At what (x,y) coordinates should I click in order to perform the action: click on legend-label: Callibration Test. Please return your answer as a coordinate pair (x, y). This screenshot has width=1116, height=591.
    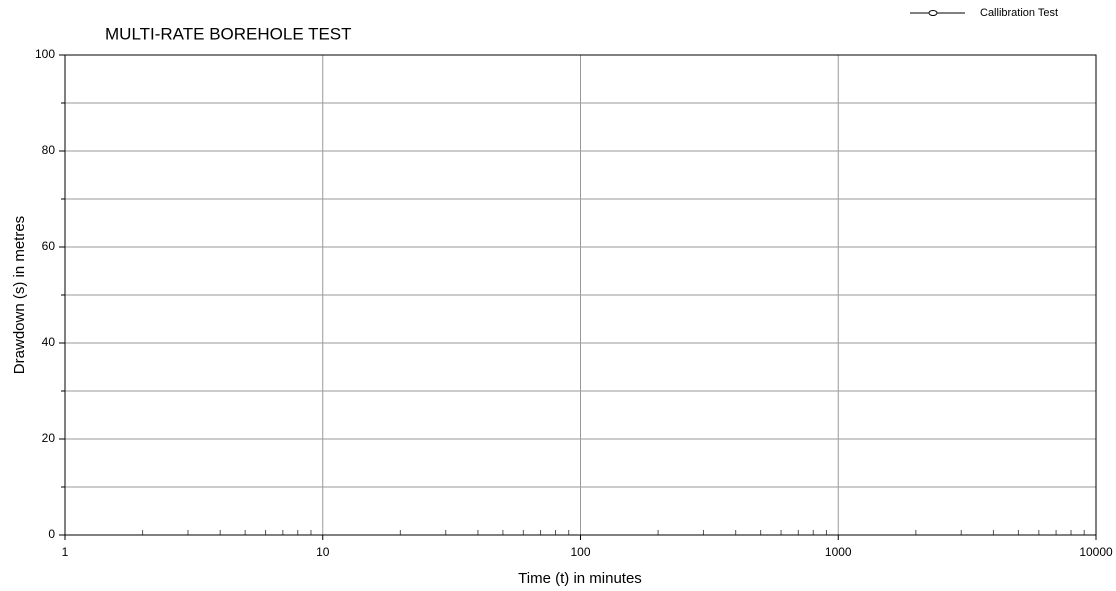
    Looking at the image, I should click on (1019, 13).